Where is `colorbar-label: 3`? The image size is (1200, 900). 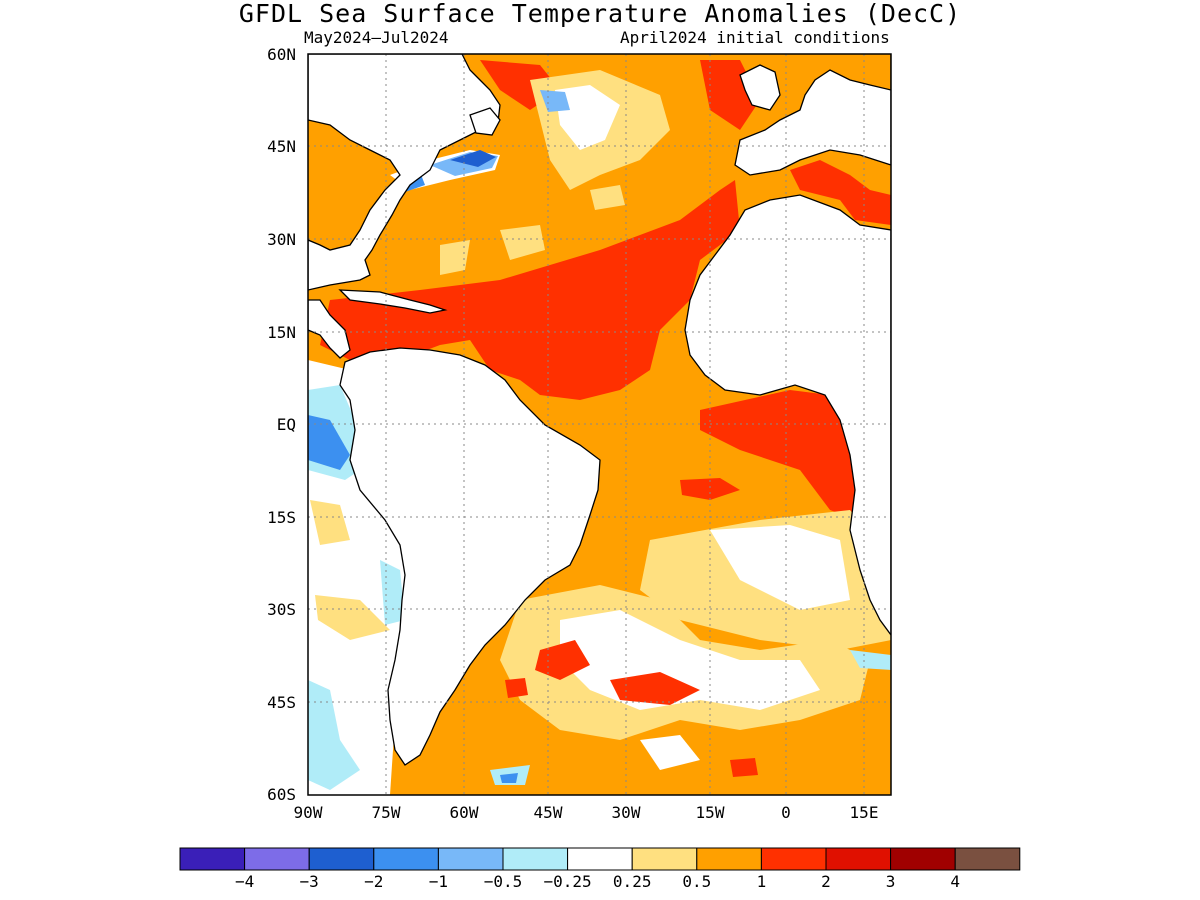 colorbar-label: 3 is located at coordinates (890, 881).